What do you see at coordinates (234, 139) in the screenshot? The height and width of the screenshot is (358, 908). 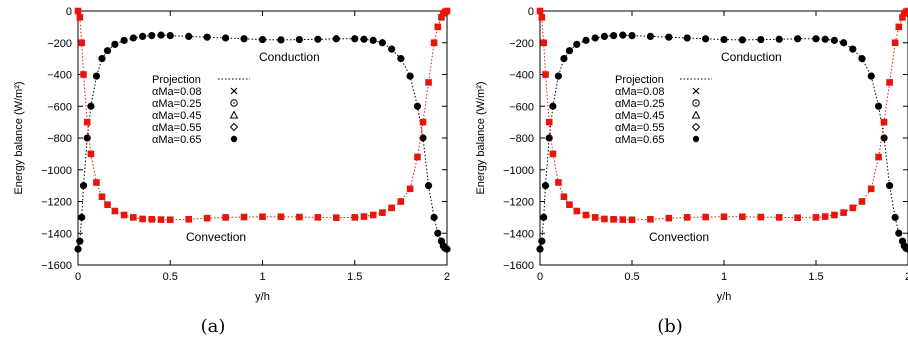 I see `legend-filled-circle-marker` at bounding box center [234, 139].